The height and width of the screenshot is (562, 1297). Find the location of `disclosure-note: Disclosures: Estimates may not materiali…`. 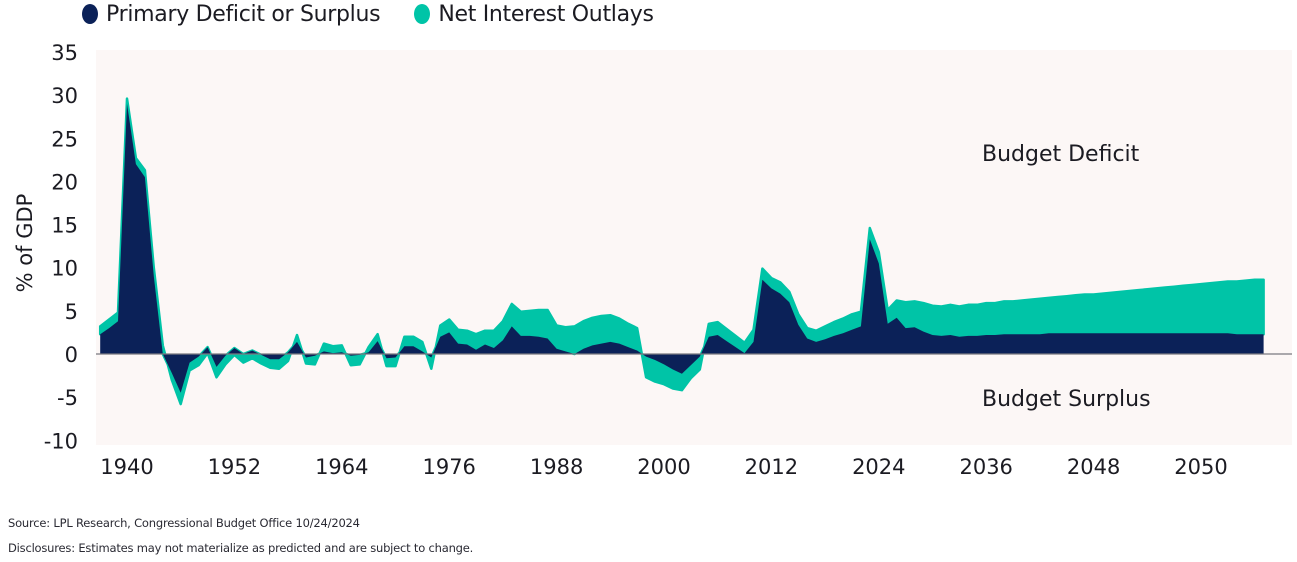

disclosure-note: Disclosures: Estimates may not materiali… is located at coordinates (241, 548).